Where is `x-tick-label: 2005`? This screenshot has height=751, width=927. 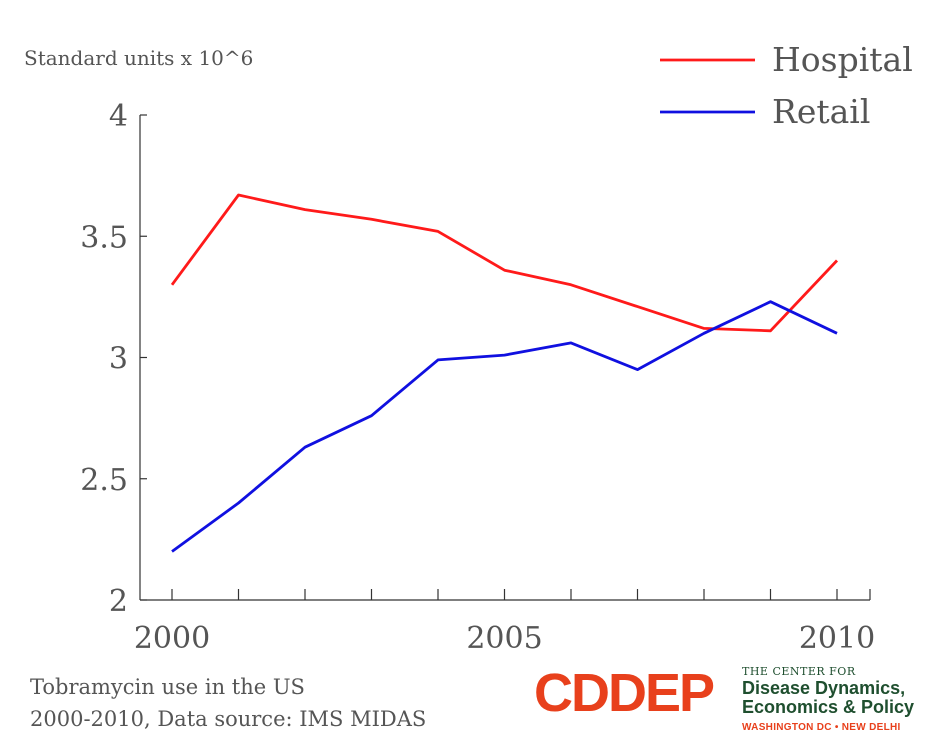 x-tick-label: 2005 is located at coordinates (504, 638).